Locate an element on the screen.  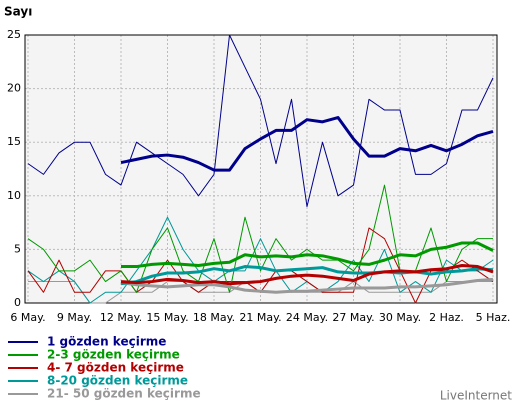
x-tick-label: 21 May. is located at coordinates (260, 317).